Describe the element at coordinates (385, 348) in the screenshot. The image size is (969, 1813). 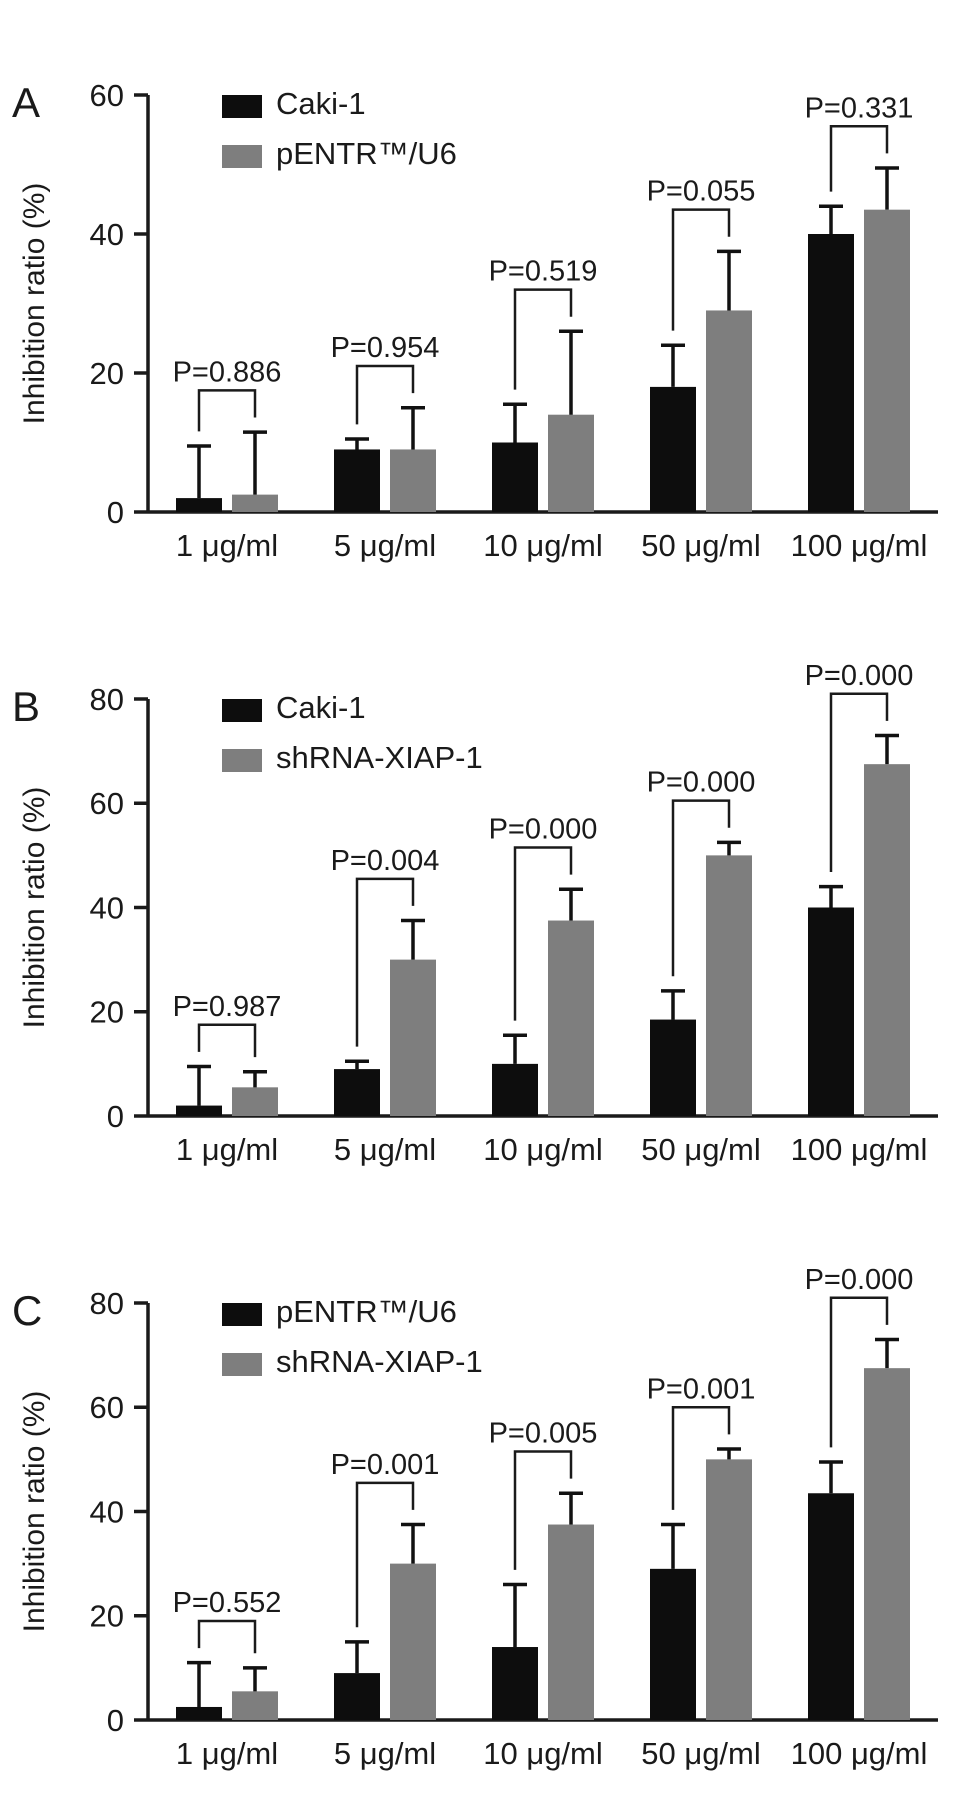
I see `p-value-label: P=0.954` at that location.